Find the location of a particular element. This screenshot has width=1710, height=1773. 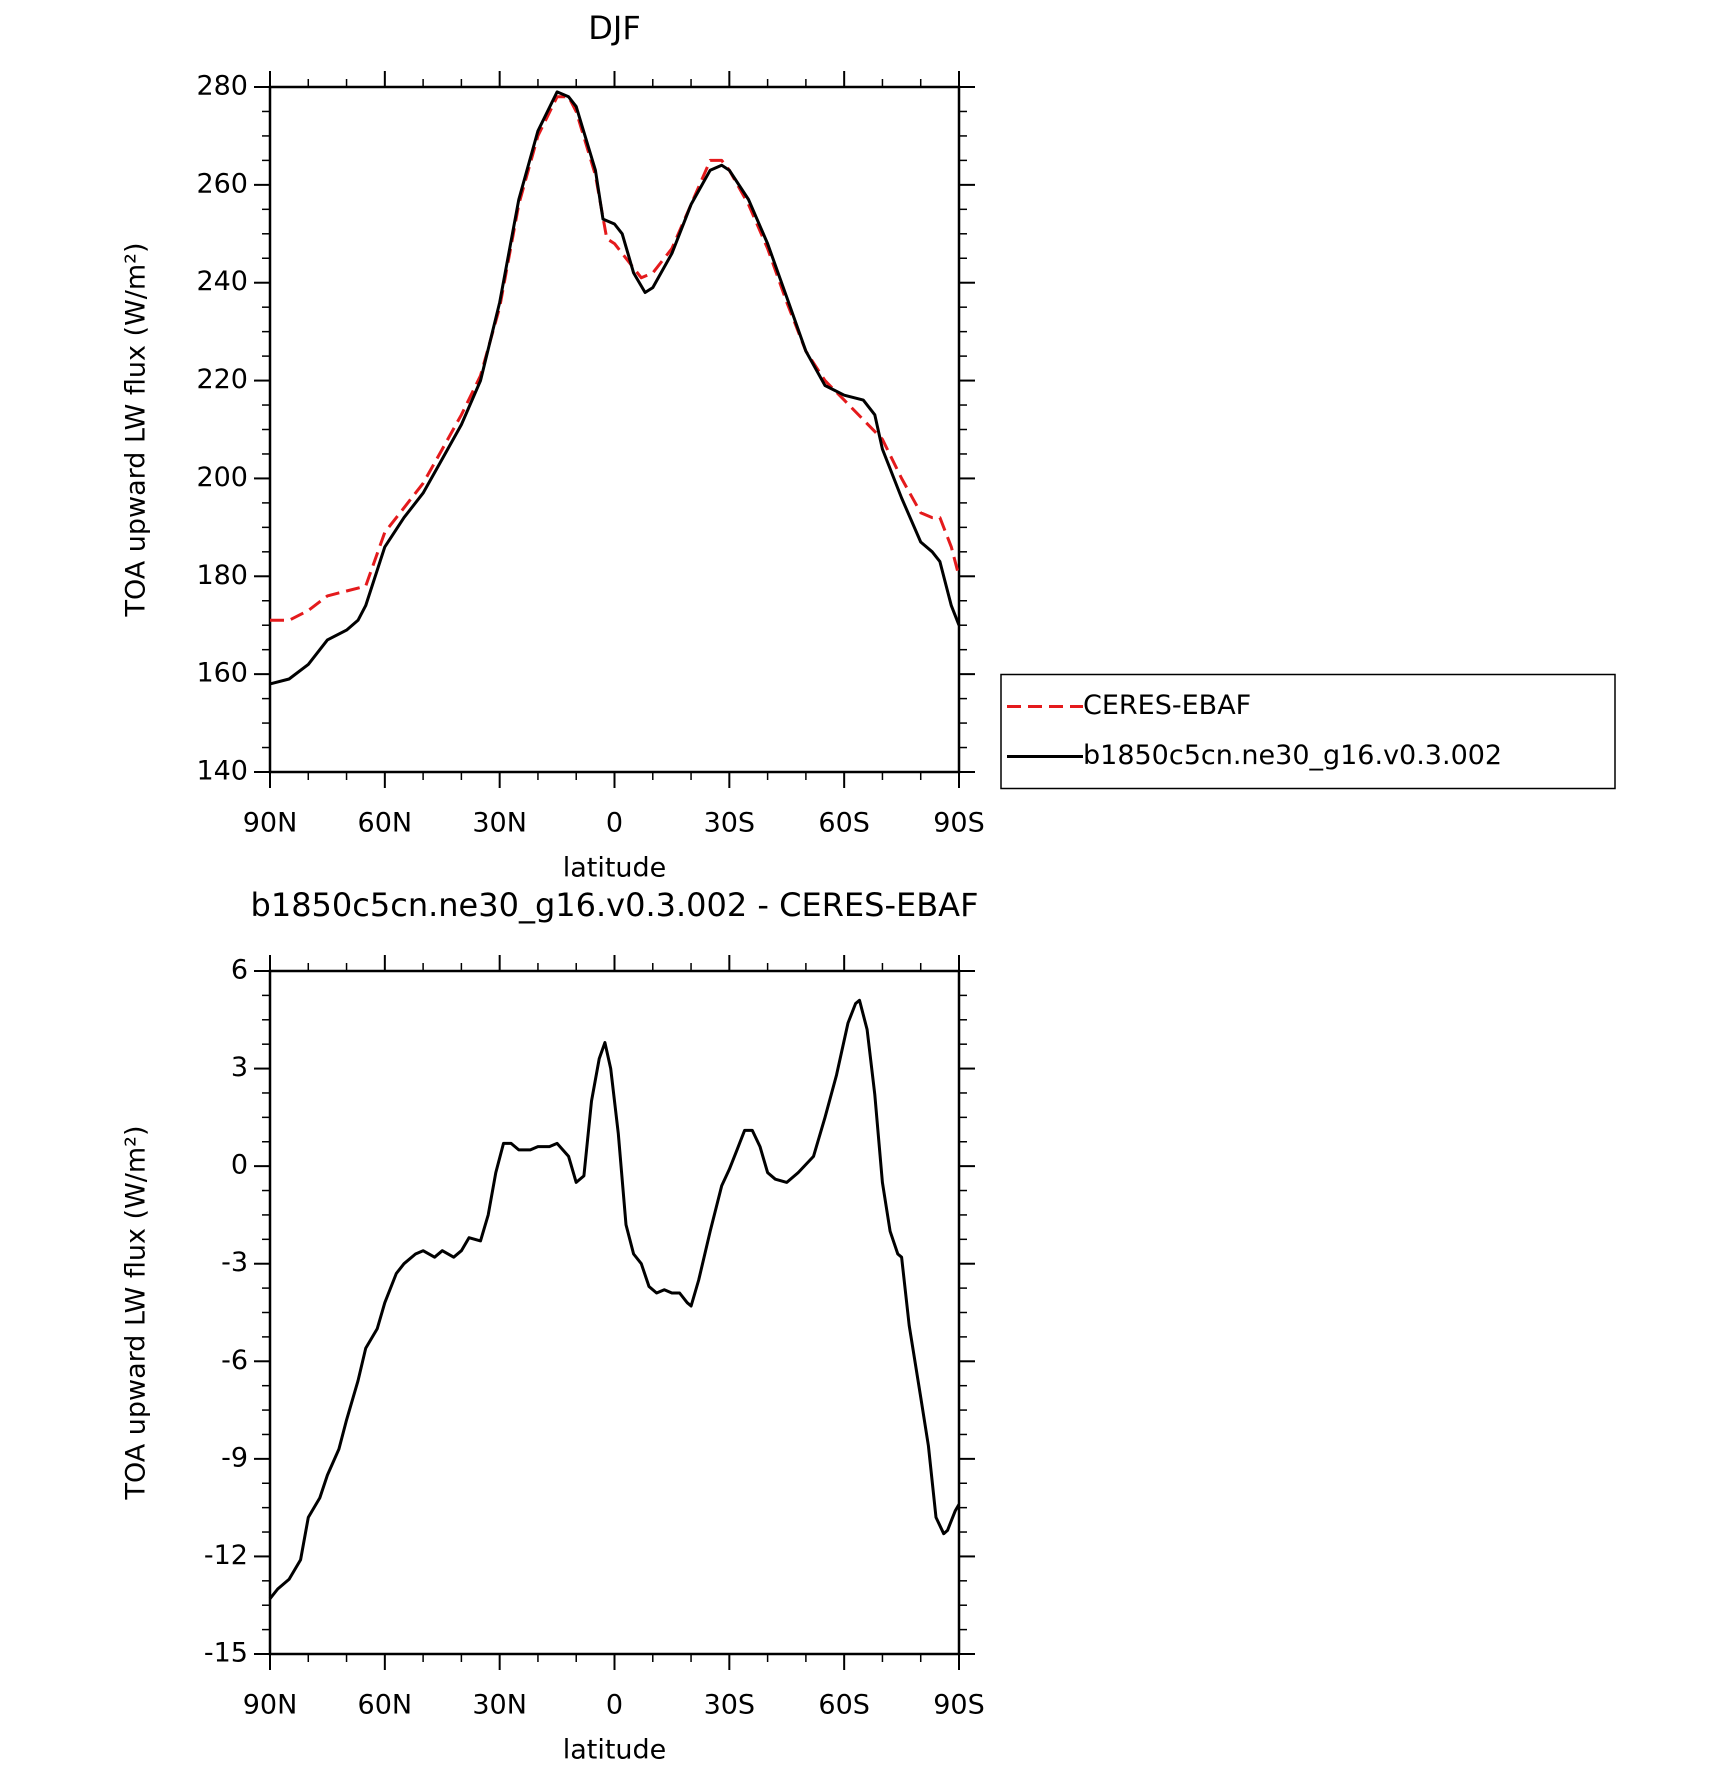

legend-label: b1850c5cn.ne30_g16.v0.3.002 is located at coordinates (1292, 755).